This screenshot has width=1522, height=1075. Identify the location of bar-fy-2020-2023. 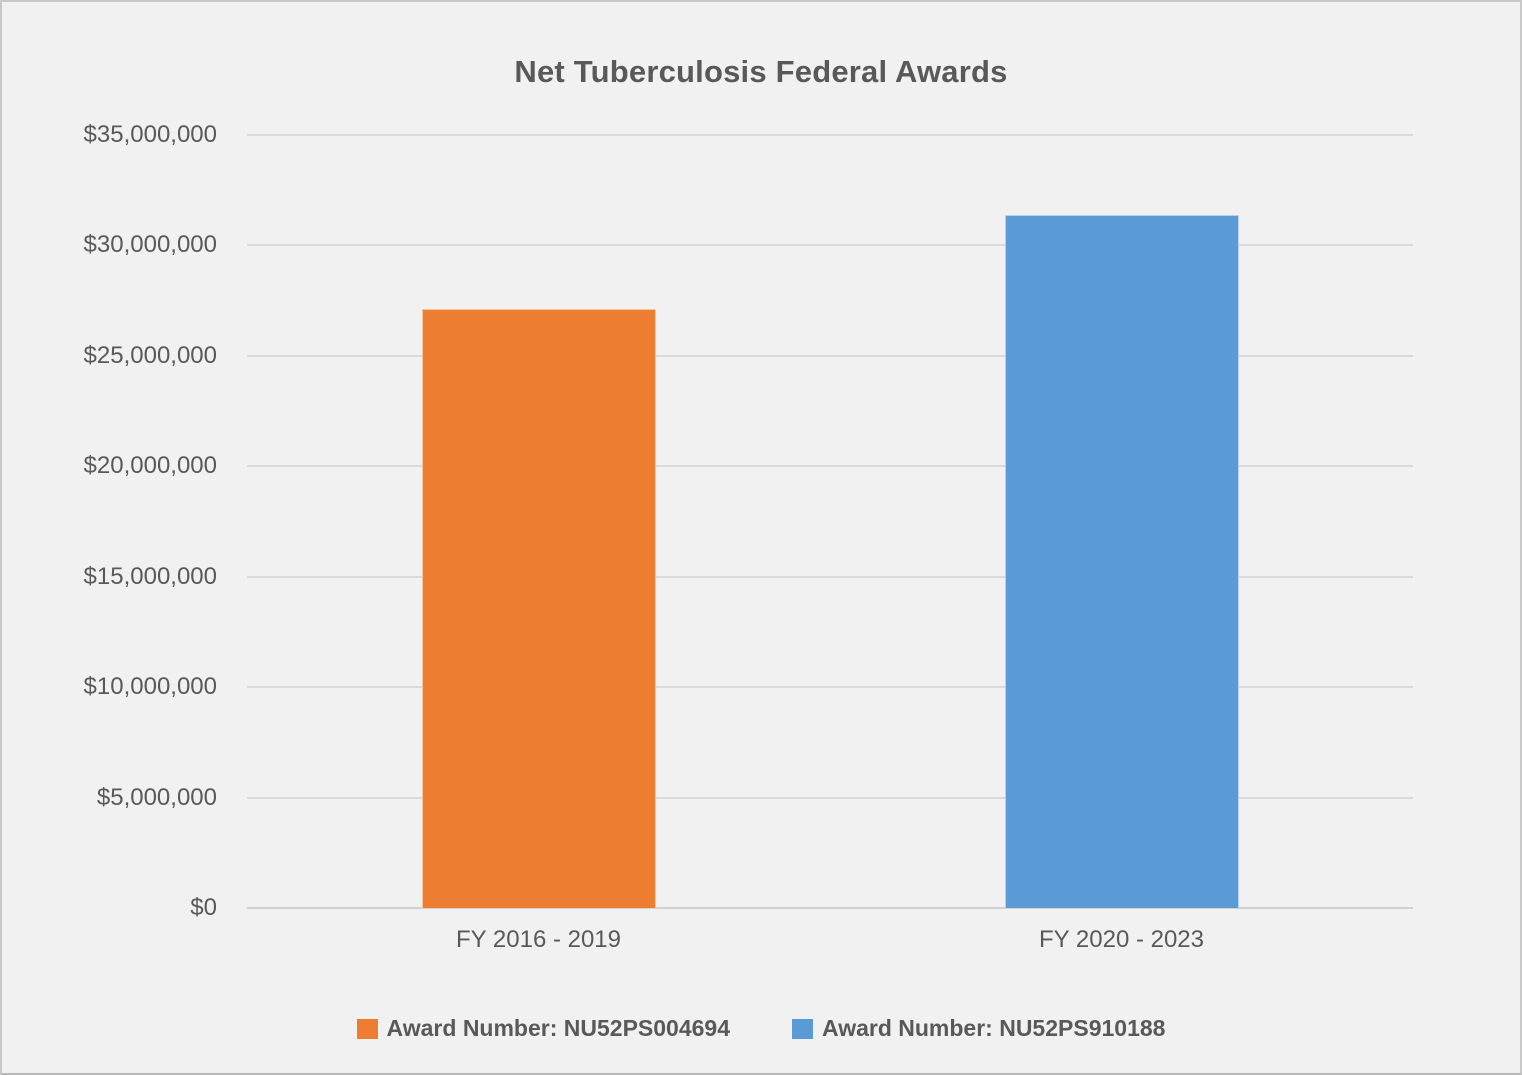
(1121, 561).